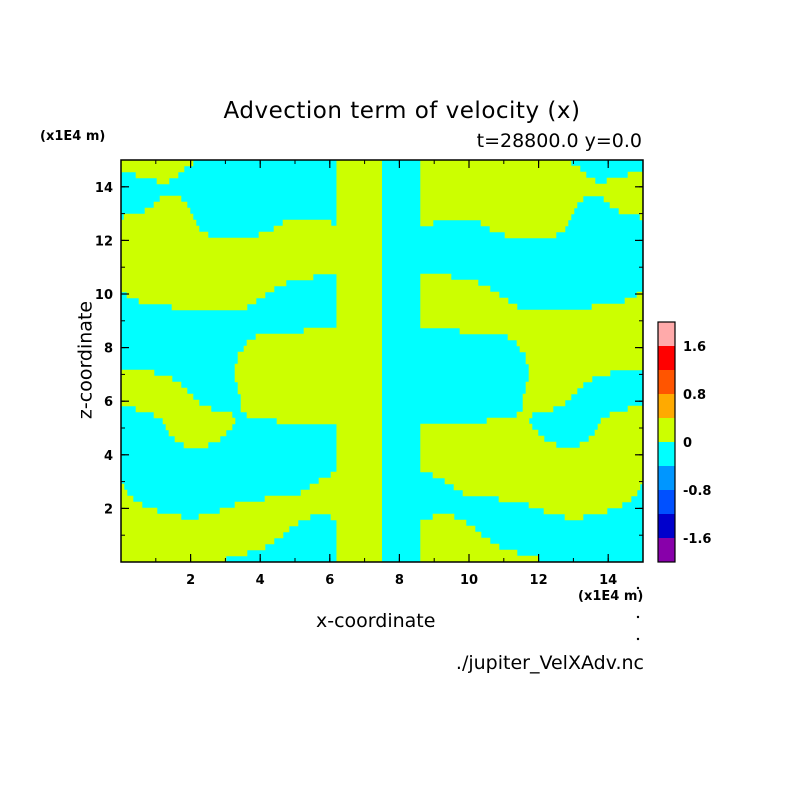 The image size is (804, 804). What do you see at coordinates (376, 621) in the screenshot?
I see `x-axis-label: x-coordinate` at bounding box center [376, 621].